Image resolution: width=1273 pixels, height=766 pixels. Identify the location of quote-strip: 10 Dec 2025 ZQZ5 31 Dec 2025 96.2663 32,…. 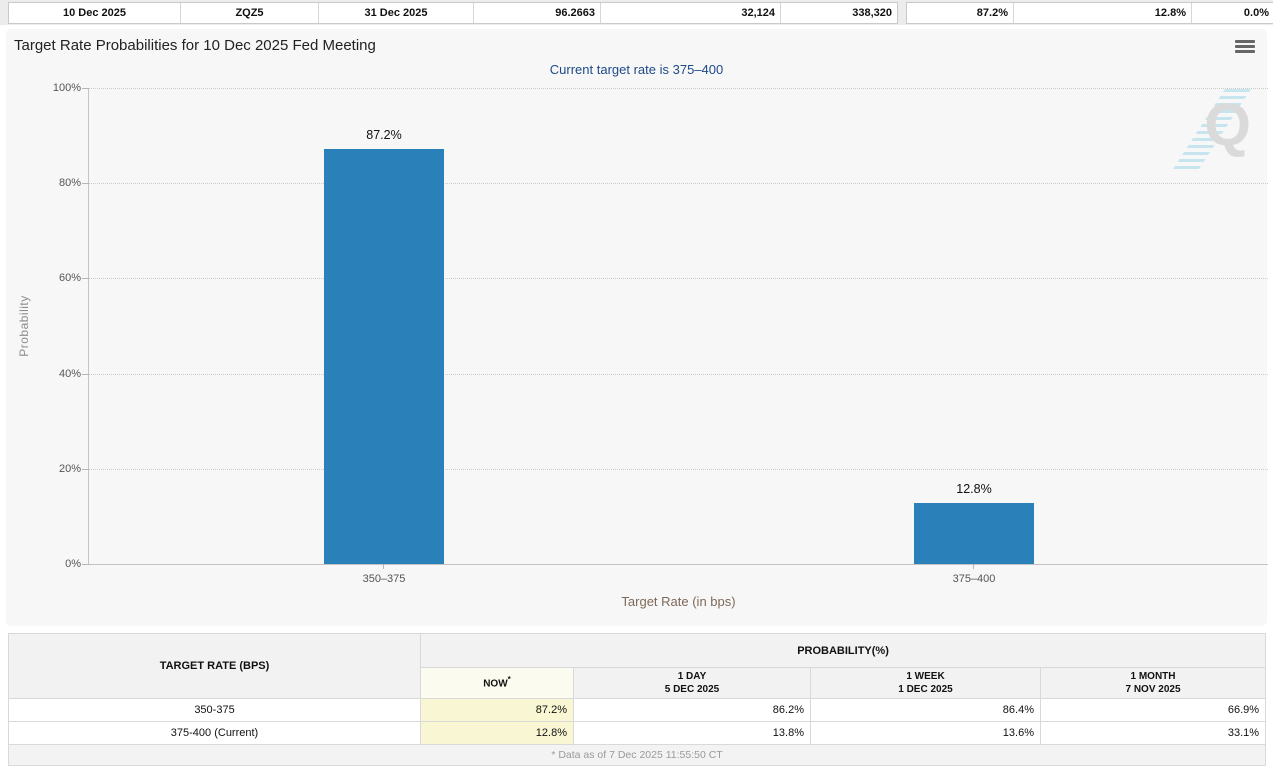
(636, 12).